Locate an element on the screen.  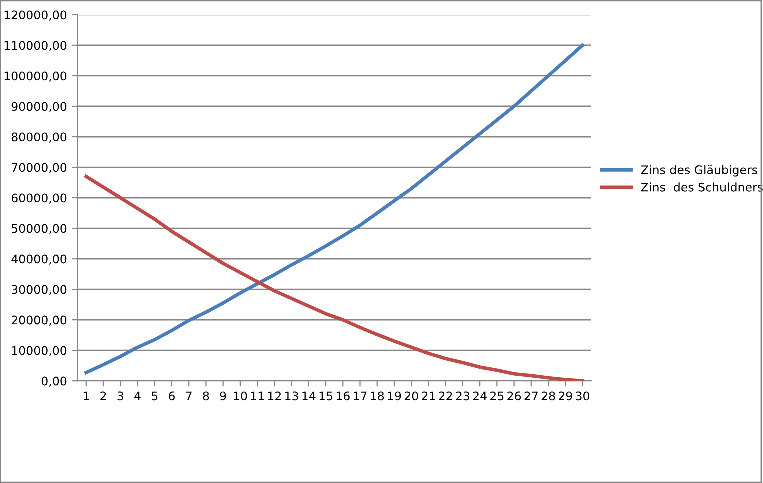
x-tick-label: 7 is located at coordinates (189, 396).